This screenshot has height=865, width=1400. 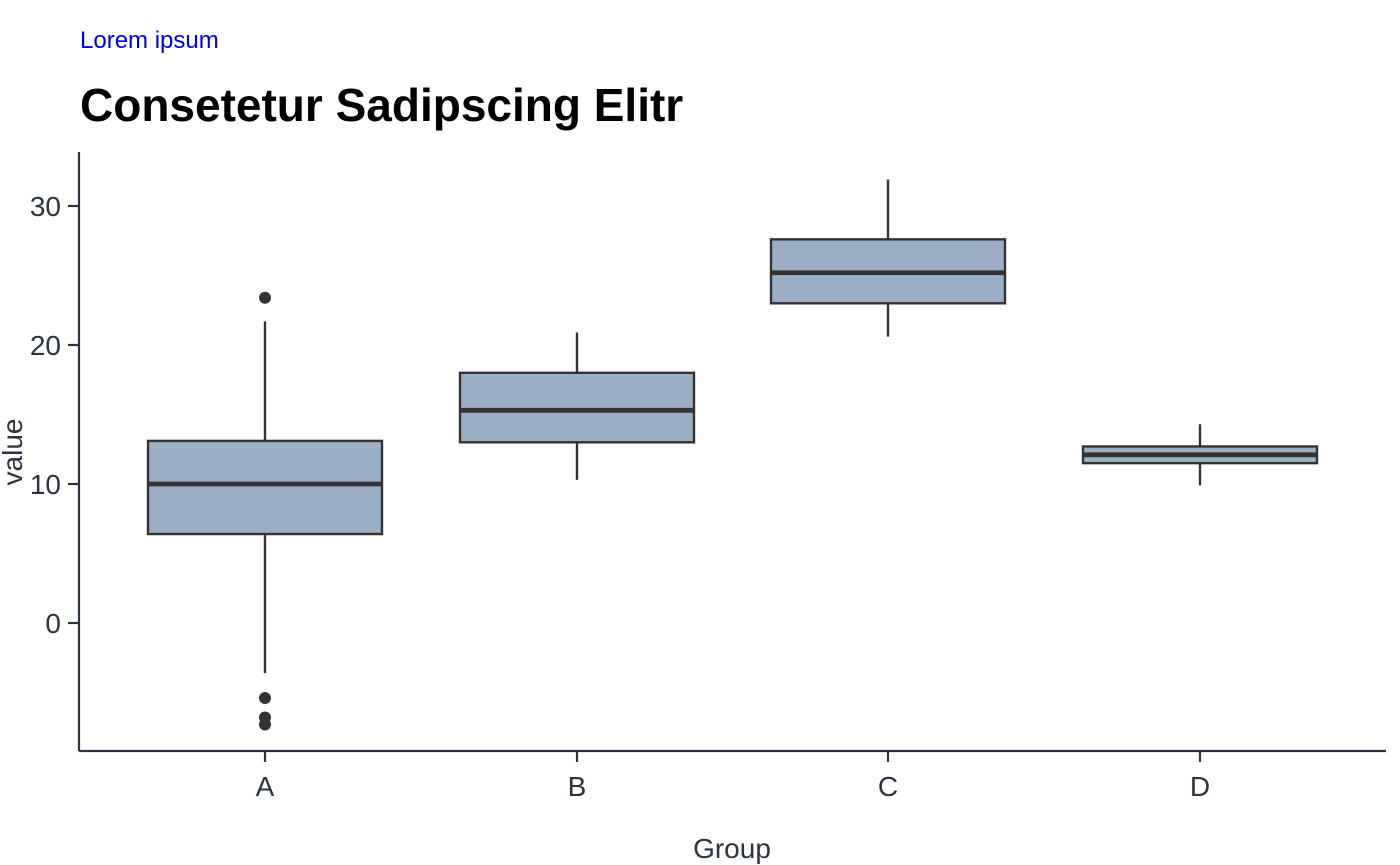 What do you see at coordinates (888, 786) in the screenshot?
I see `x-tick-label: C` at bounding box center [888, 786].